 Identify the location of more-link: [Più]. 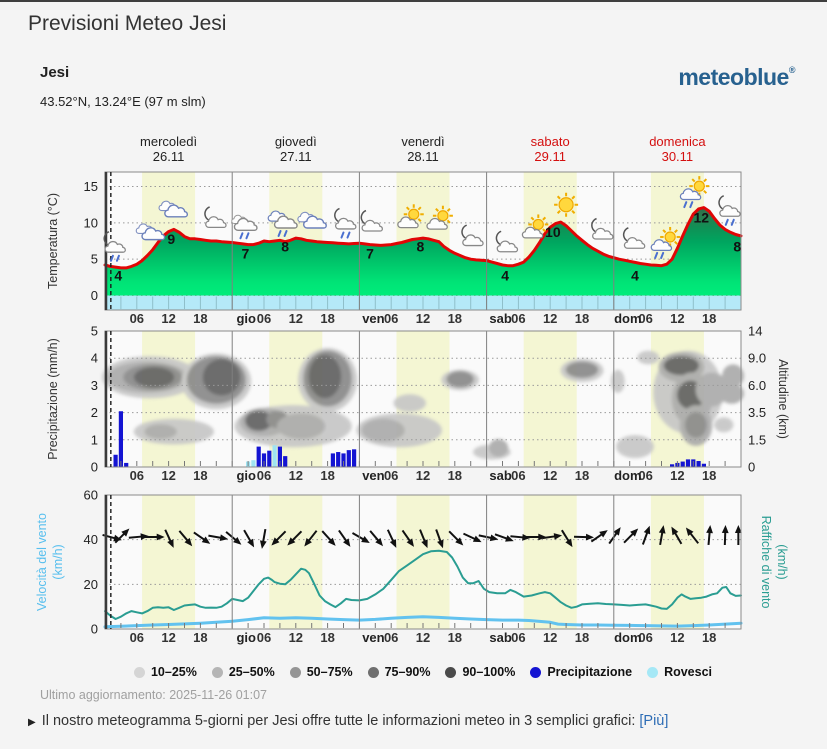
(654, 721).